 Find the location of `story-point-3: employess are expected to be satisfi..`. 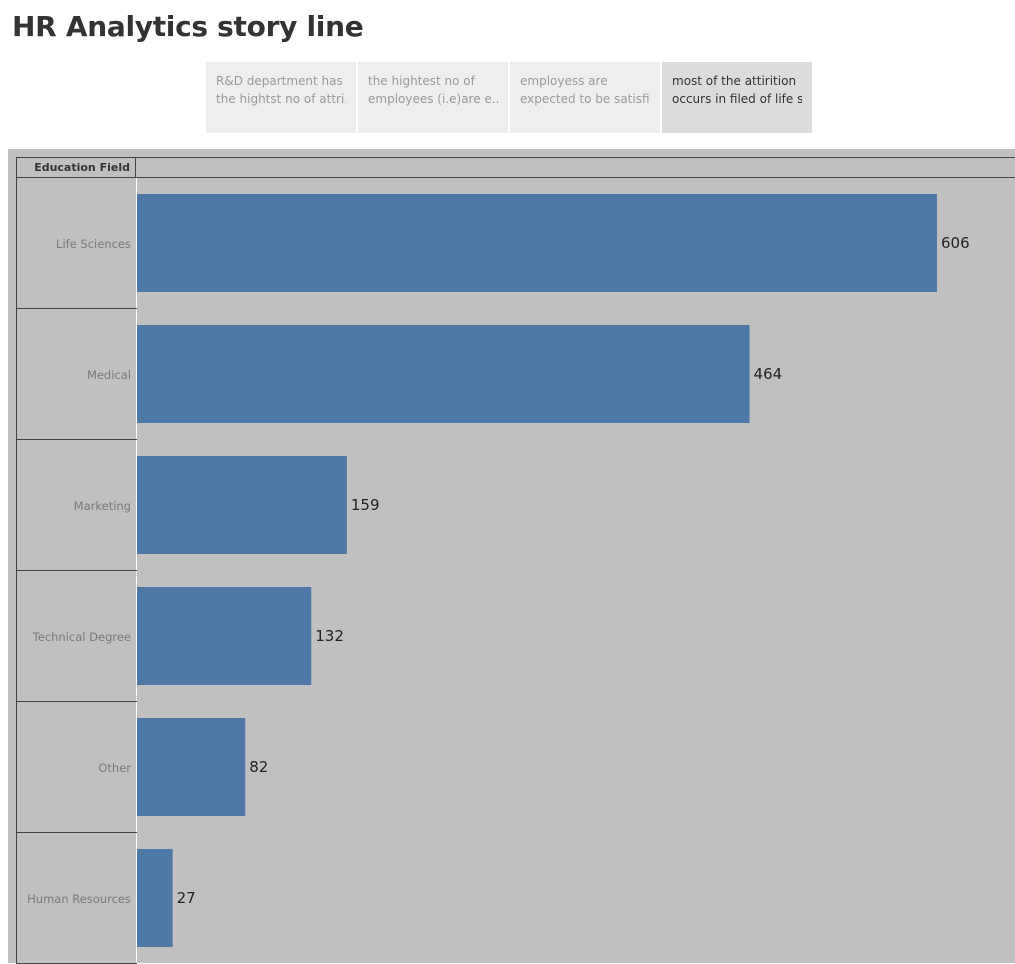

story-point-3: employess are expected to be satisfi.. is located at coordinates (585, 97).